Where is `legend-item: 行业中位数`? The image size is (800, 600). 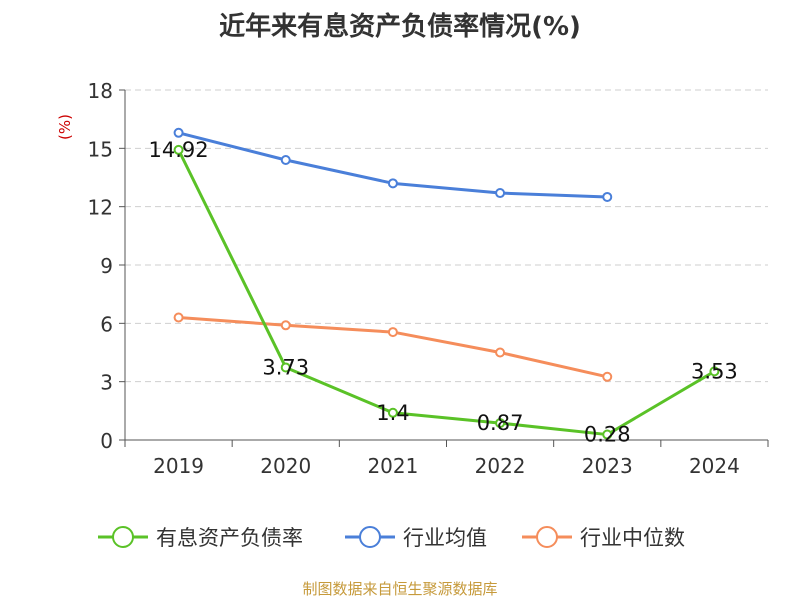 legend-item: 行业中位数 is located at coordinates (603, 538).